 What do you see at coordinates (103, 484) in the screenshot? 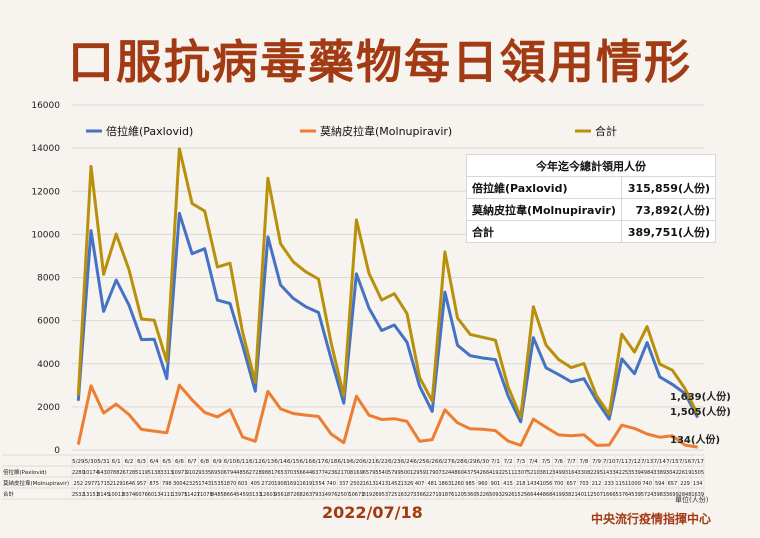
I see `table-cell: 1715` at bounding box center [103, 484].